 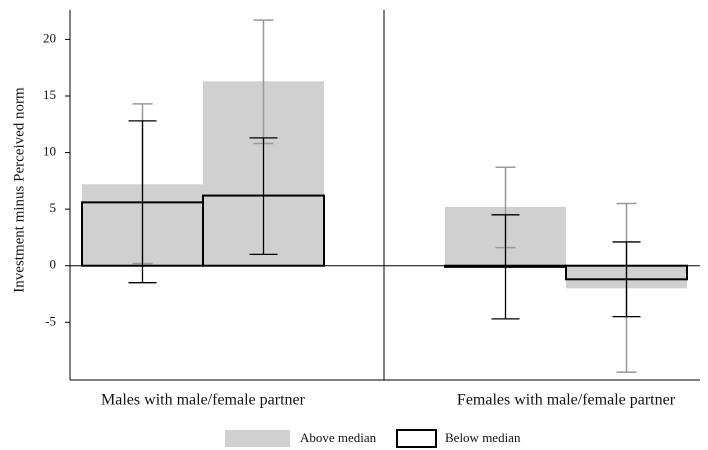 What do you see at coordinates (53, 207) in the screenshot?
I see `y-tick-label: 5` at bounding box center [53, 207].